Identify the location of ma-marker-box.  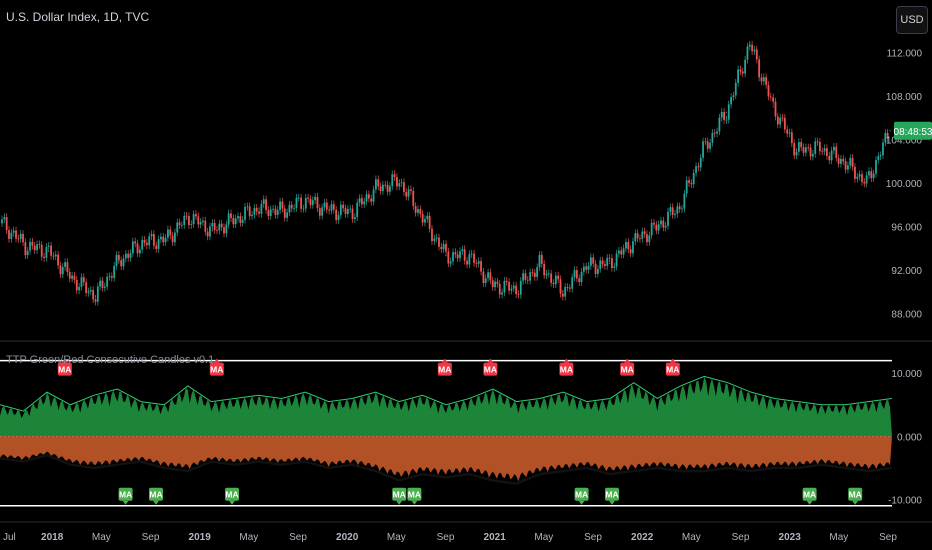
(672, 369).